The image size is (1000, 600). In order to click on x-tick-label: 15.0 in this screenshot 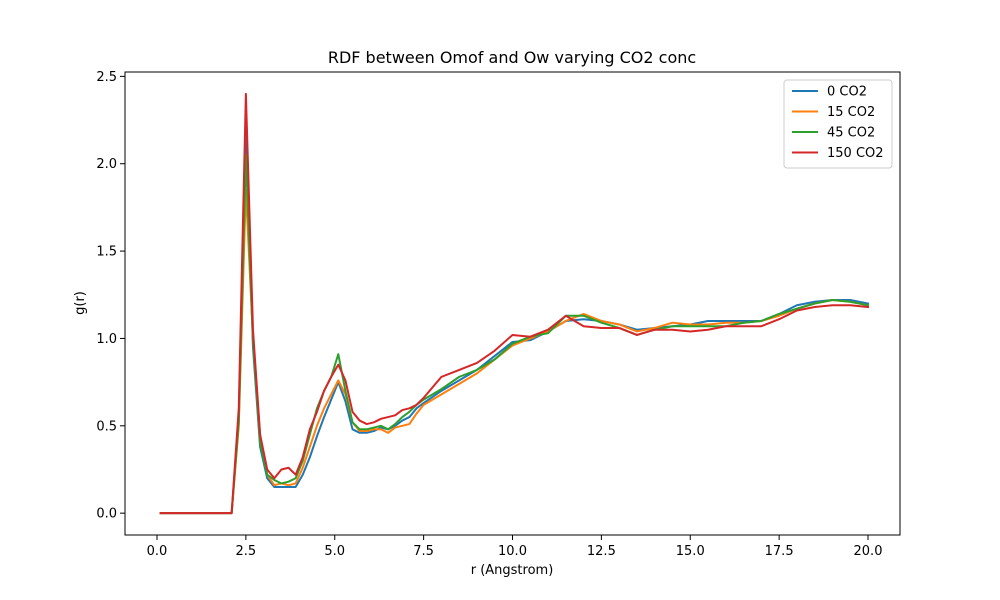, I will do `click(690, 551)`.